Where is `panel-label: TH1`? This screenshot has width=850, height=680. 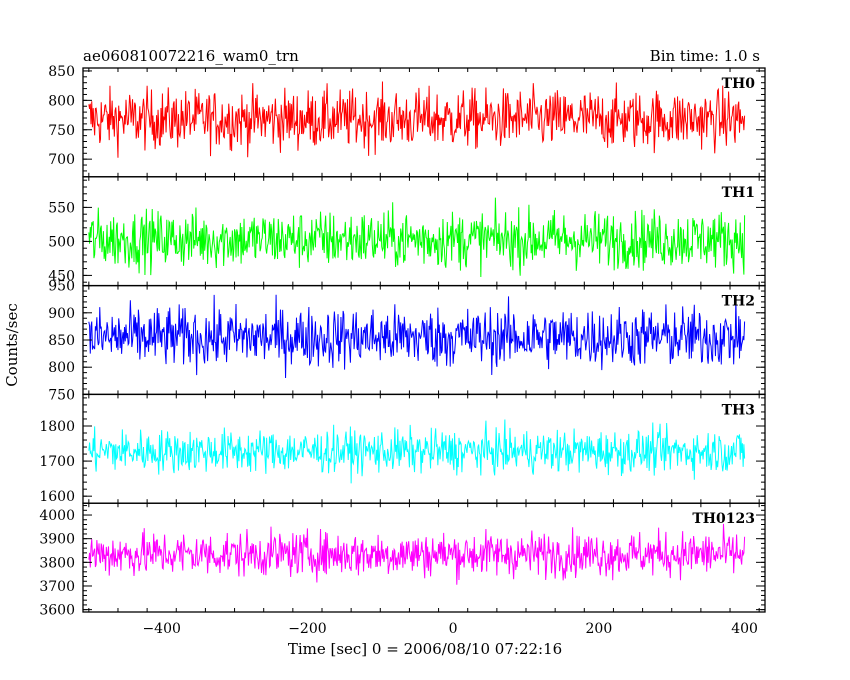
panel-label: TH1 is located at coordinates (738, 193).